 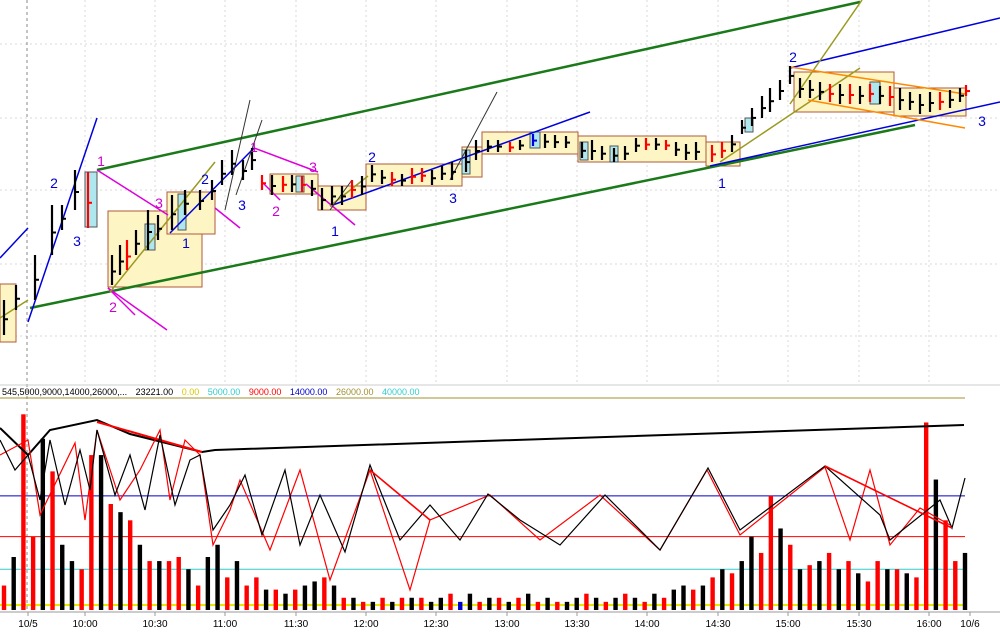 I want to click on header-level-1: 5000.00, so click(x=224, y=392).